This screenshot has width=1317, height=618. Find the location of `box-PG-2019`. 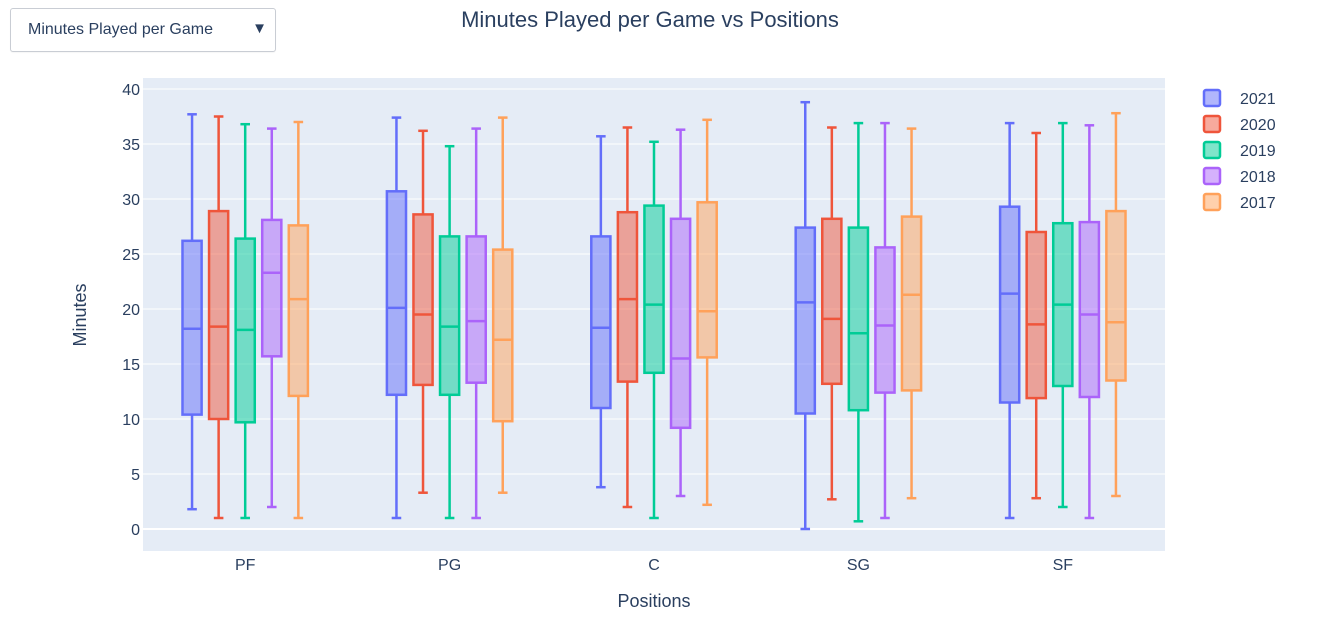

box-PG-2019 is located at coordinates (449, 332).